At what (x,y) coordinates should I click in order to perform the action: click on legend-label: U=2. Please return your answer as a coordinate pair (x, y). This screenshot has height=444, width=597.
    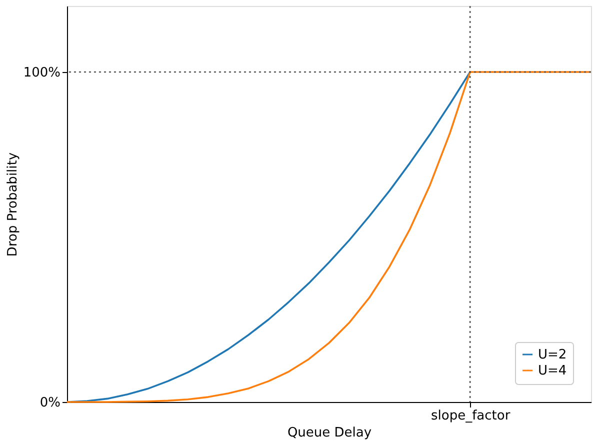
    Looking at the image, I should click on (552, 355).